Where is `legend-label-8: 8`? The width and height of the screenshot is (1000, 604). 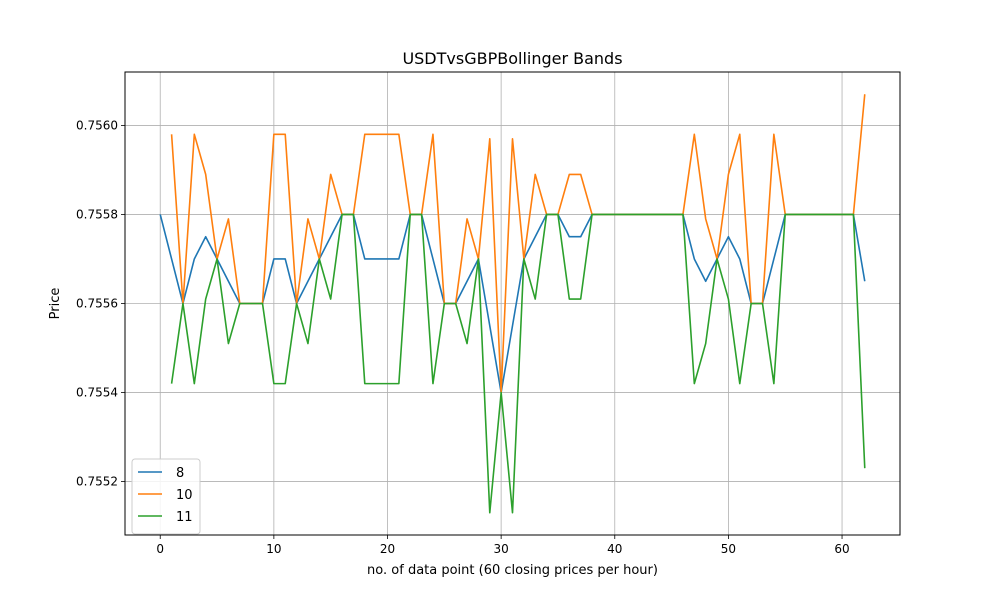 legend-label-8: 8 is located at coordinates (180, 473).